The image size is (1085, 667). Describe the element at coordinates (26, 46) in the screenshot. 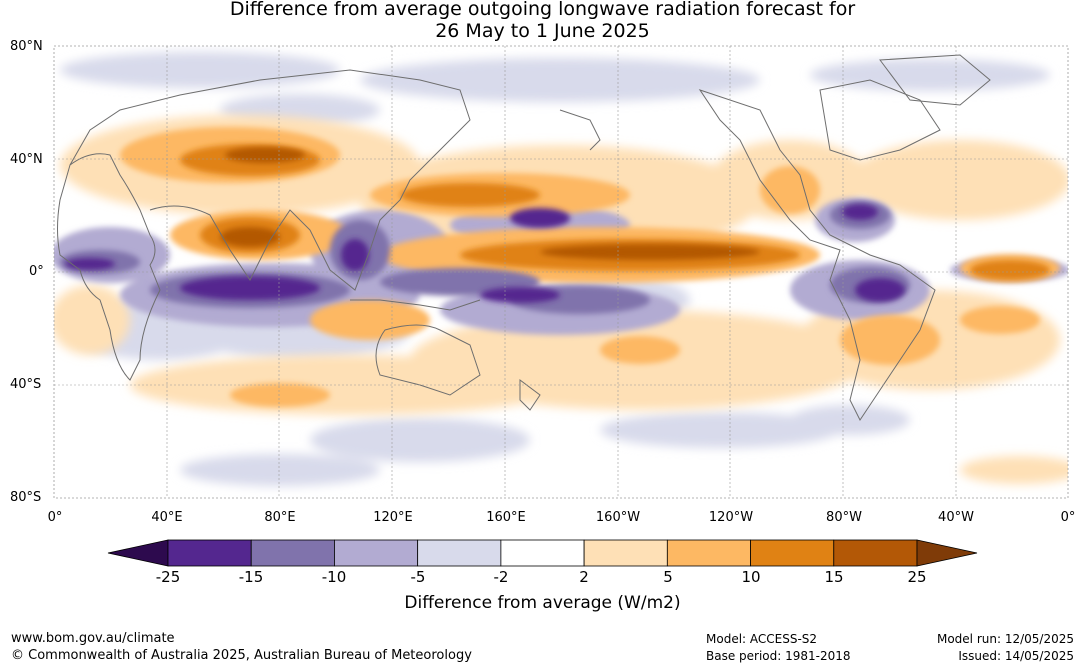

I see `lat-label-80n: 80°N` at that location.